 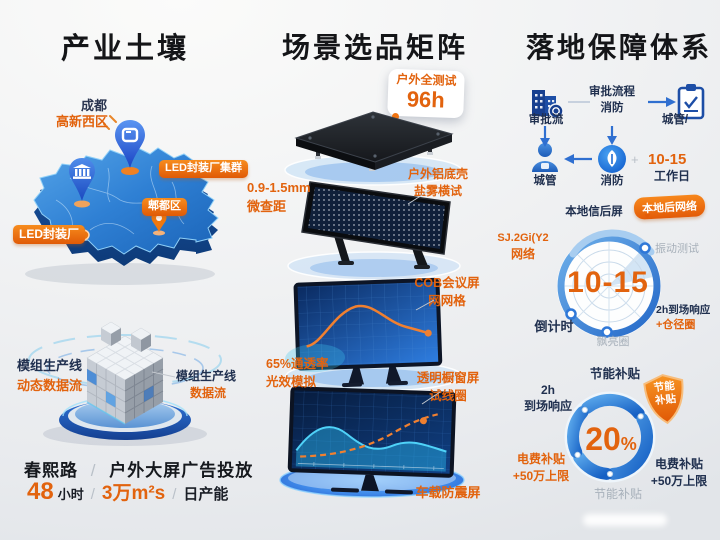 I want to click on radar-node-dots, so click(x=608, y=290).